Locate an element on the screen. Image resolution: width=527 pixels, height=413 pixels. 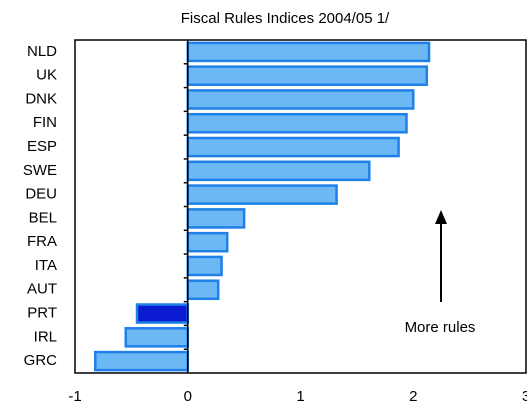
y-tick-label: AUT is located at coordinates (42, 289).